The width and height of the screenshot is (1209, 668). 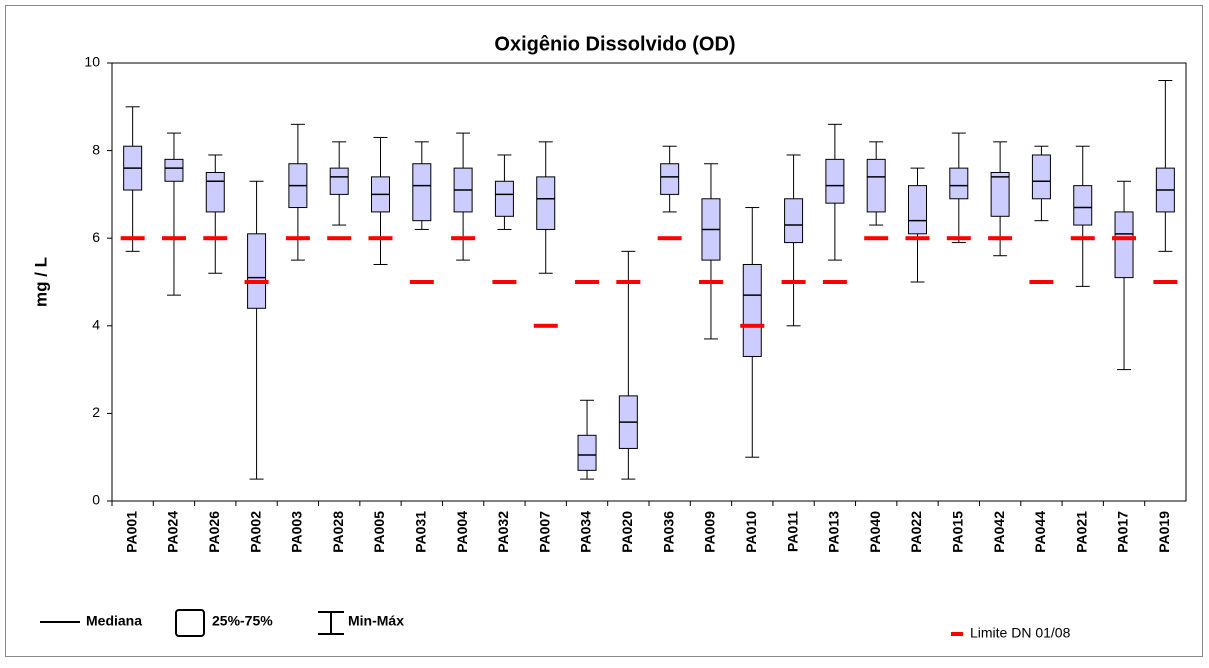 I want to click on x-tick-label: PA019, so click(x=1164, y=532).